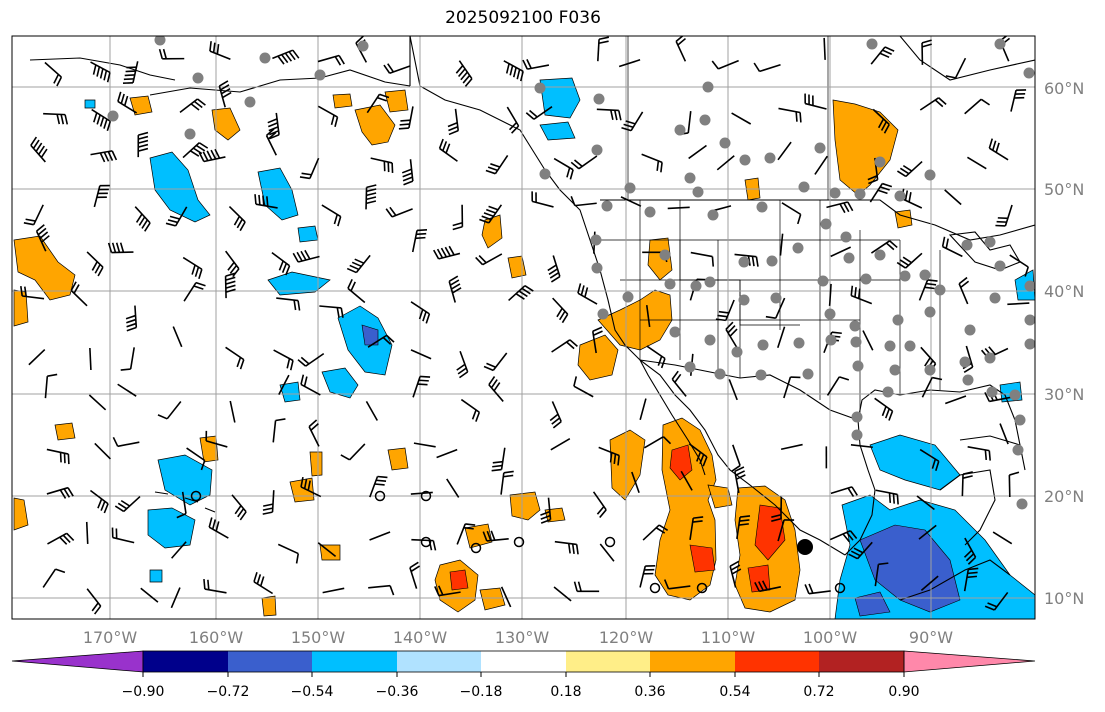 The image size is (1105, 712). Describe the element at coordinates (626, 637) in the screenshot. I see `lon-label: 120°W` at that location.